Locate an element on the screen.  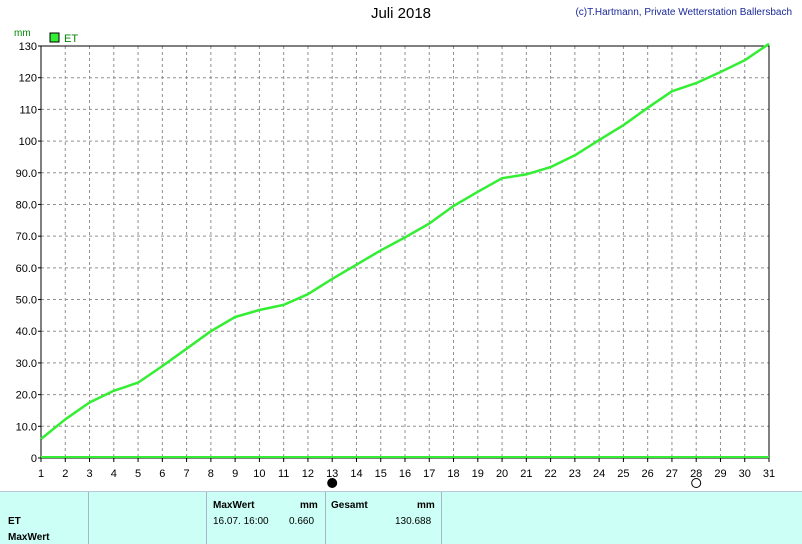
x-tick-label: 15 is located at coordinates (381, 474).